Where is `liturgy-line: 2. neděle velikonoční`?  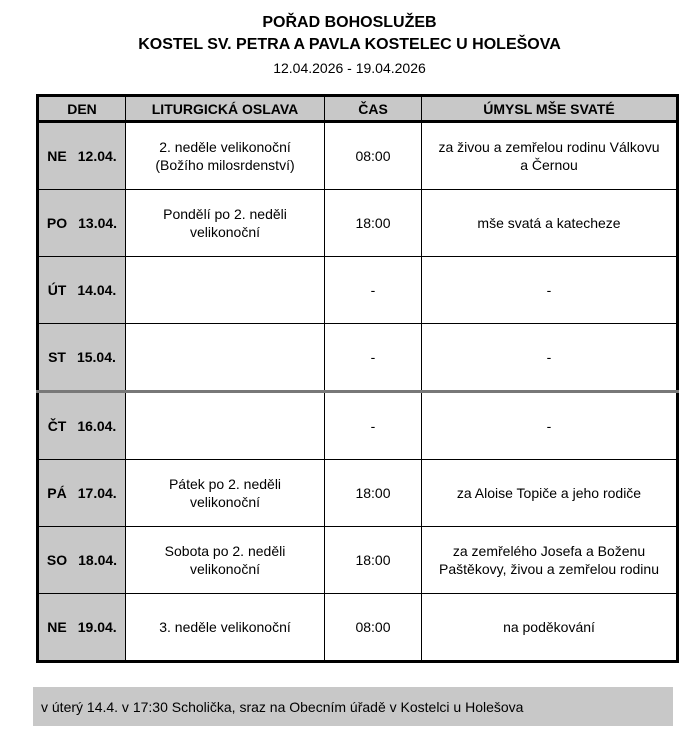 liturgy-line: 2. neděle velikonoční is located at coordinates (225, 147).